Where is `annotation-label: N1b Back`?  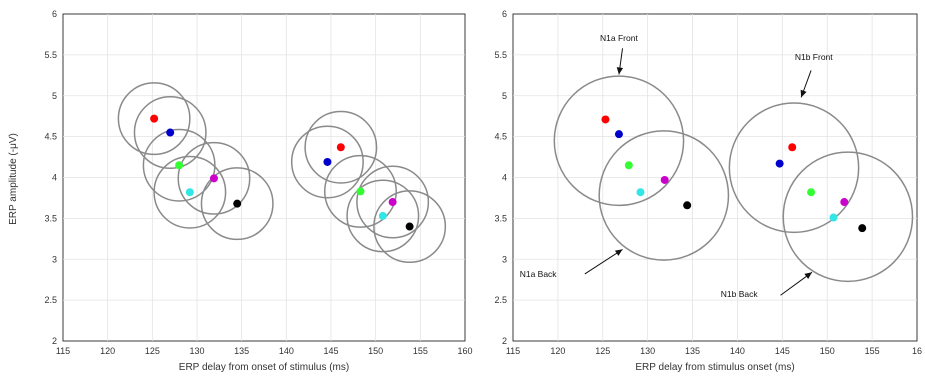 annotation-label: N1b Back is located at coordinates (740, 294).